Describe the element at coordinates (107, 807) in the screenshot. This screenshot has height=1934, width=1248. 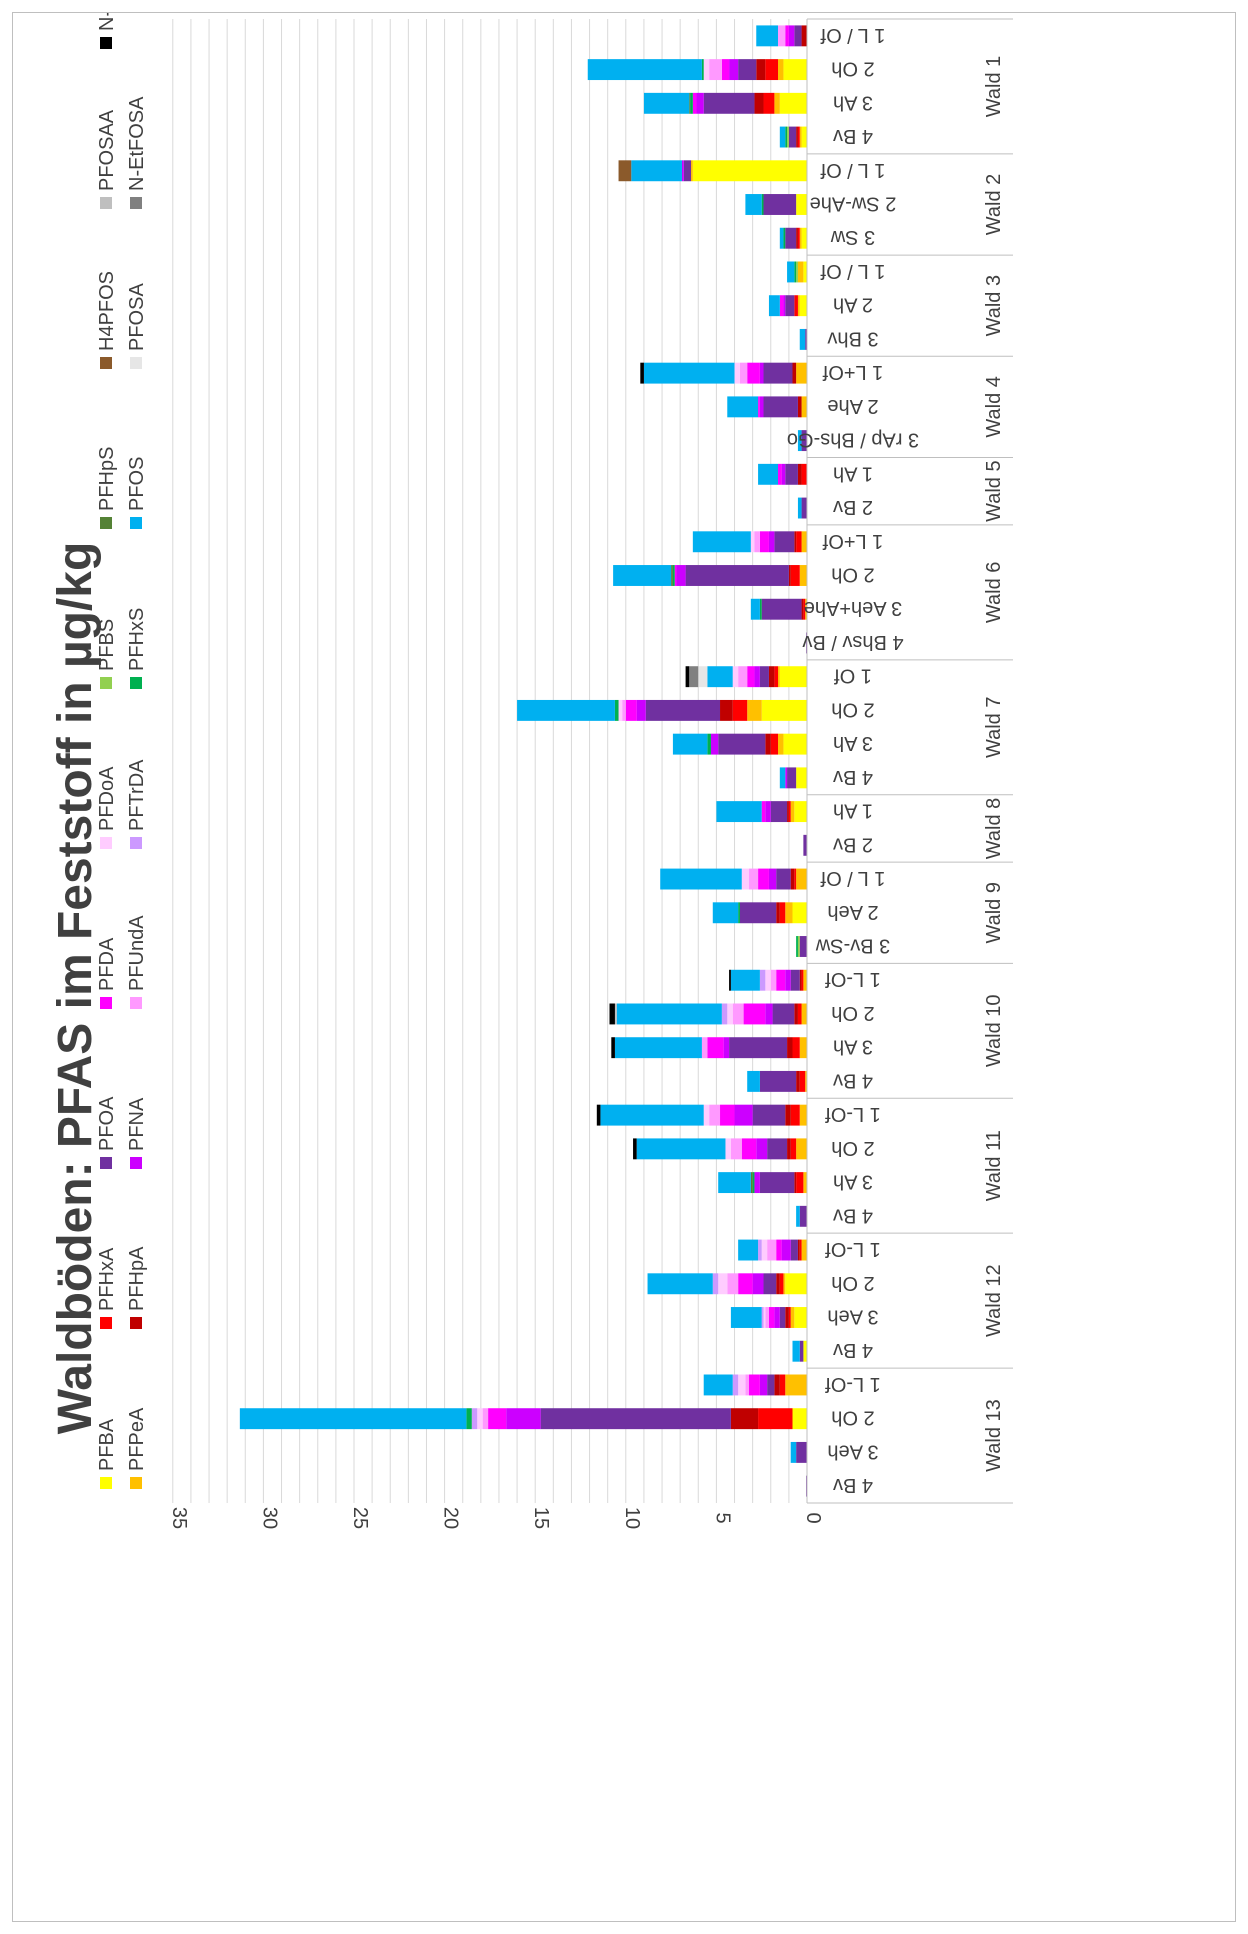
I see `legend-item-pfdoa: PFDoA` at that location.